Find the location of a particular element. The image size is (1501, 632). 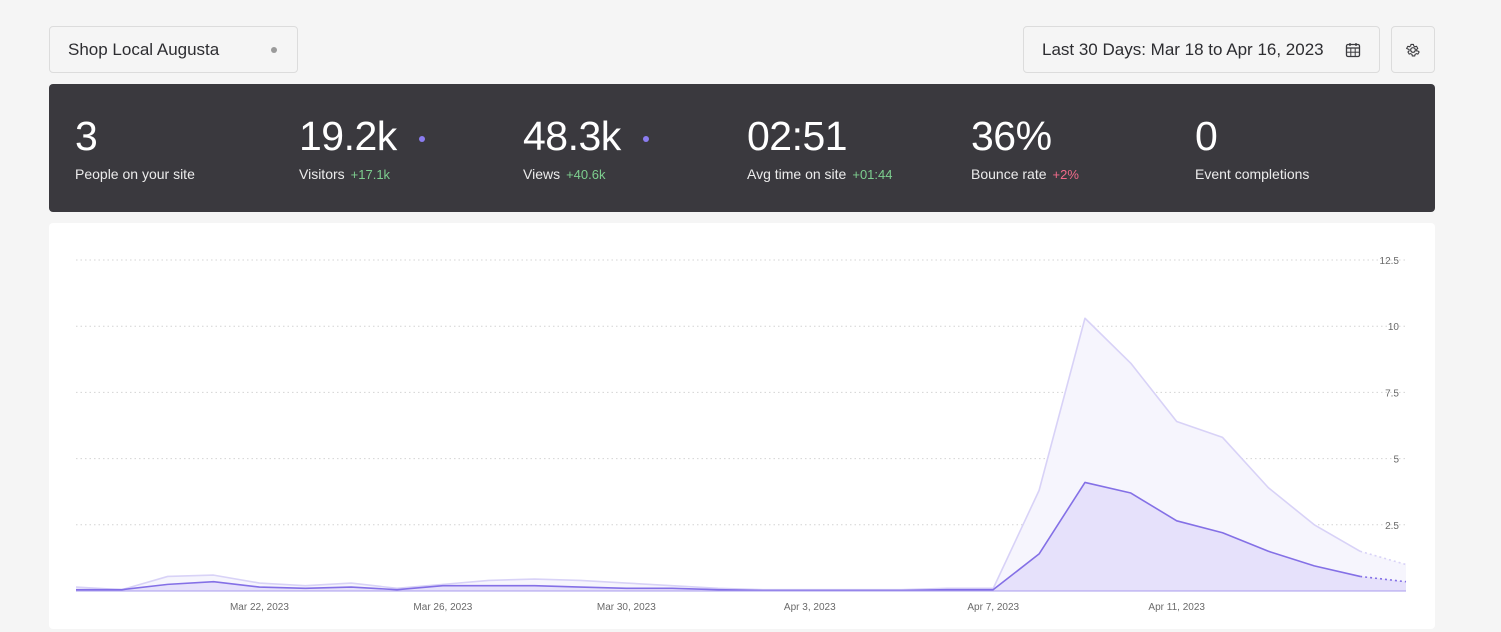

stat-delta: +2% is located at coordinates (1065, 174).